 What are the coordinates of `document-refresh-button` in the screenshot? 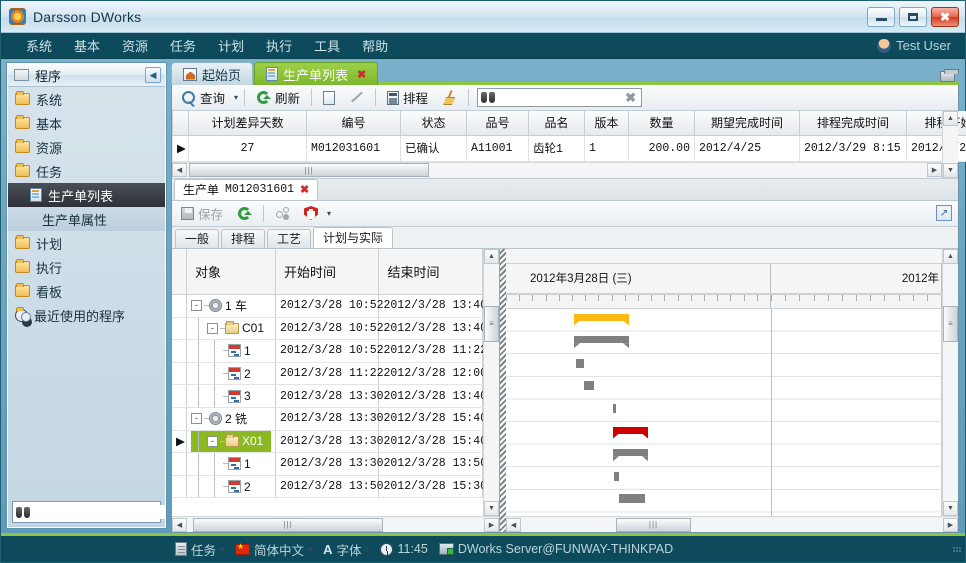 It's located at (244, 213).